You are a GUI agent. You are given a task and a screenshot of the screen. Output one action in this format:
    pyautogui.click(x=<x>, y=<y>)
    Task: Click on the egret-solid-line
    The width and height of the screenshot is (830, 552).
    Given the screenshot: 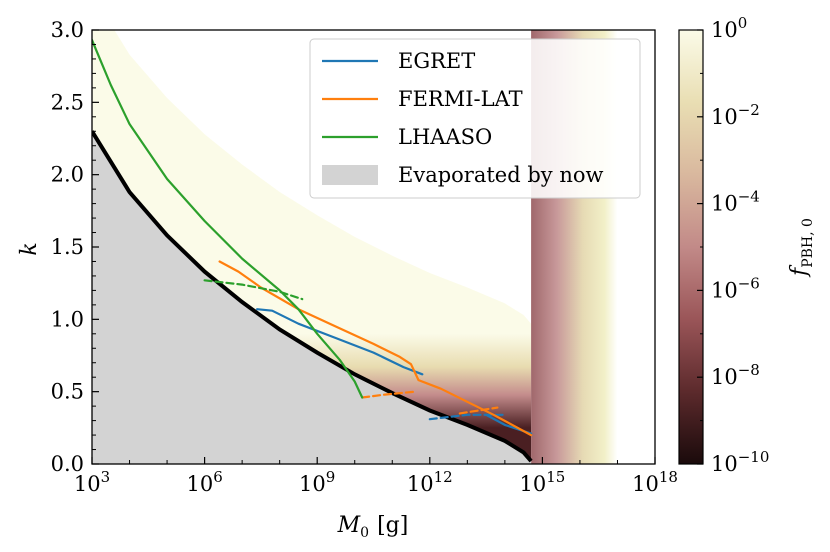 What is the action you would take?
    pyautogui.click(x=340, y=342)
    